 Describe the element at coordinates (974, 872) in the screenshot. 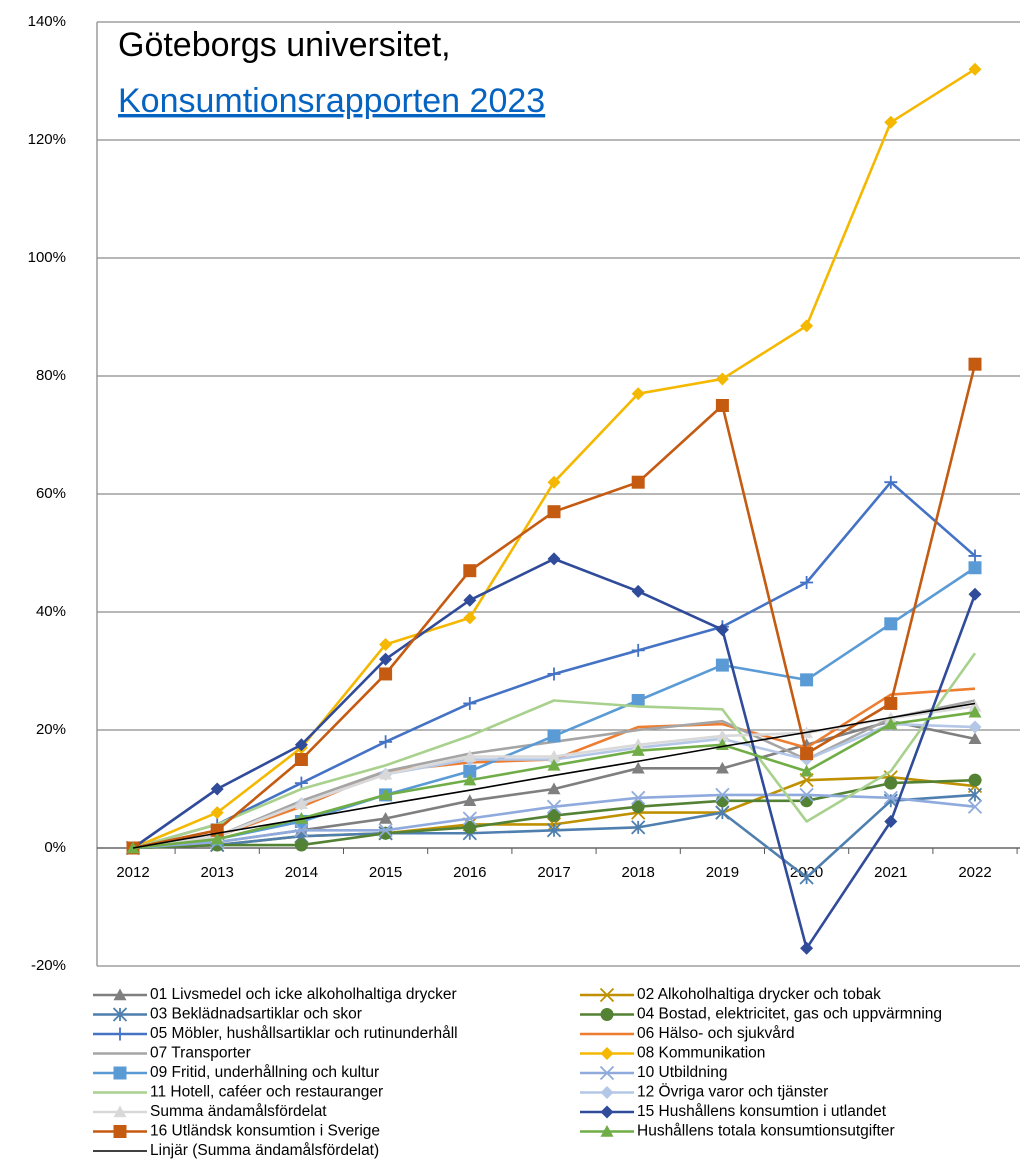

I see `x-tick-label: 2022` at that location.